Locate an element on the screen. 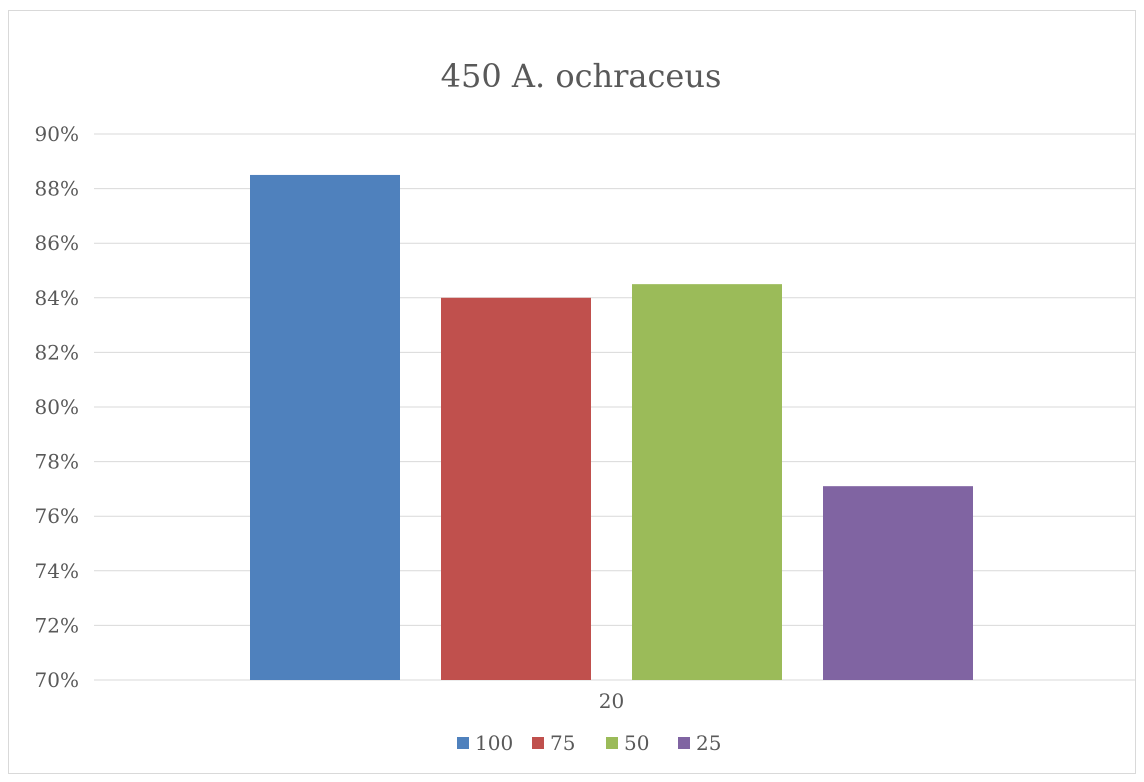  y-tick-label: 78% is located at coordinates (57, 462).